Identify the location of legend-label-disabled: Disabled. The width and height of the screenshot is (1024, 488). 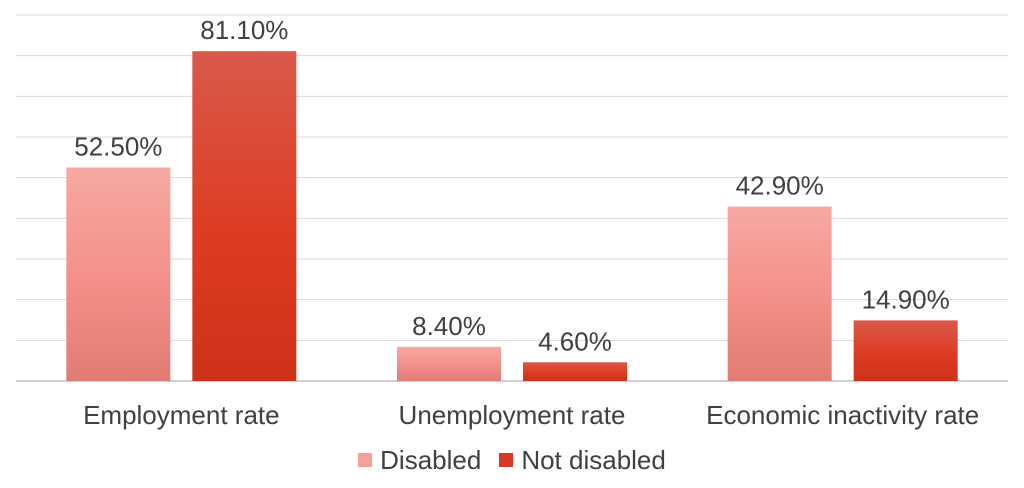
(431, 459).